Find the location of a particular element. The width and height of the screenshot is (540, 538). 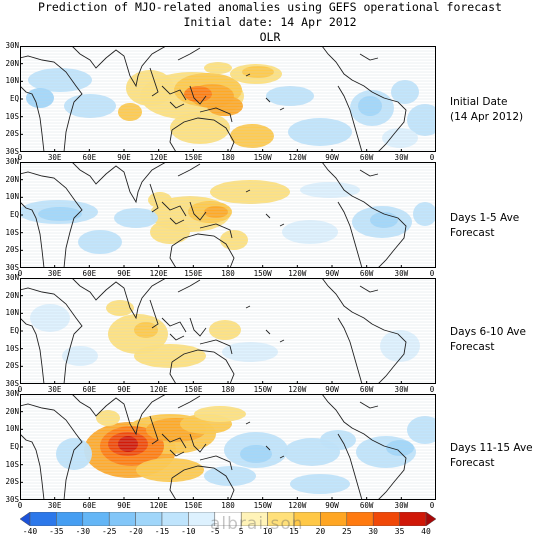

panel-label-line-2: (14 Apr 2012) is located at coordinates (487, 117).